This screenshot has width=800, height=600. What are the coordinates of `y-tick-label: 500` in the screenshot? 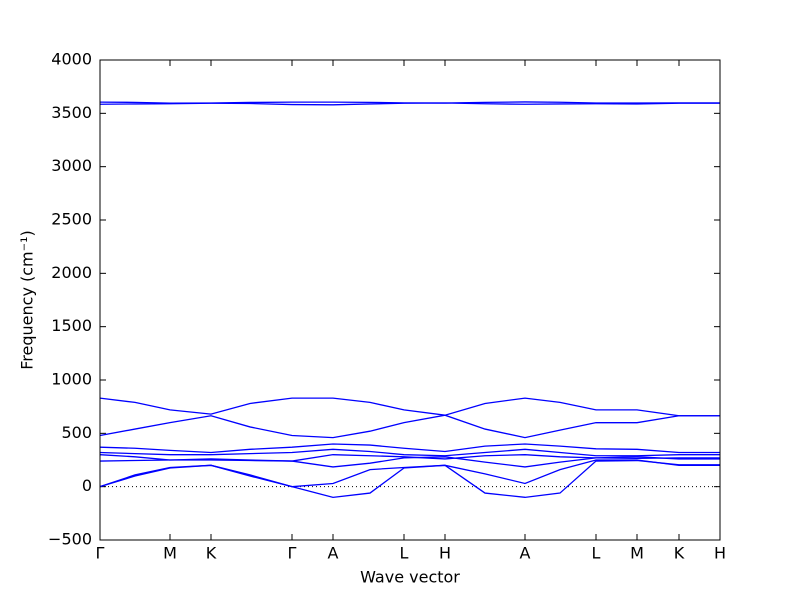 It's located at (76, 432).